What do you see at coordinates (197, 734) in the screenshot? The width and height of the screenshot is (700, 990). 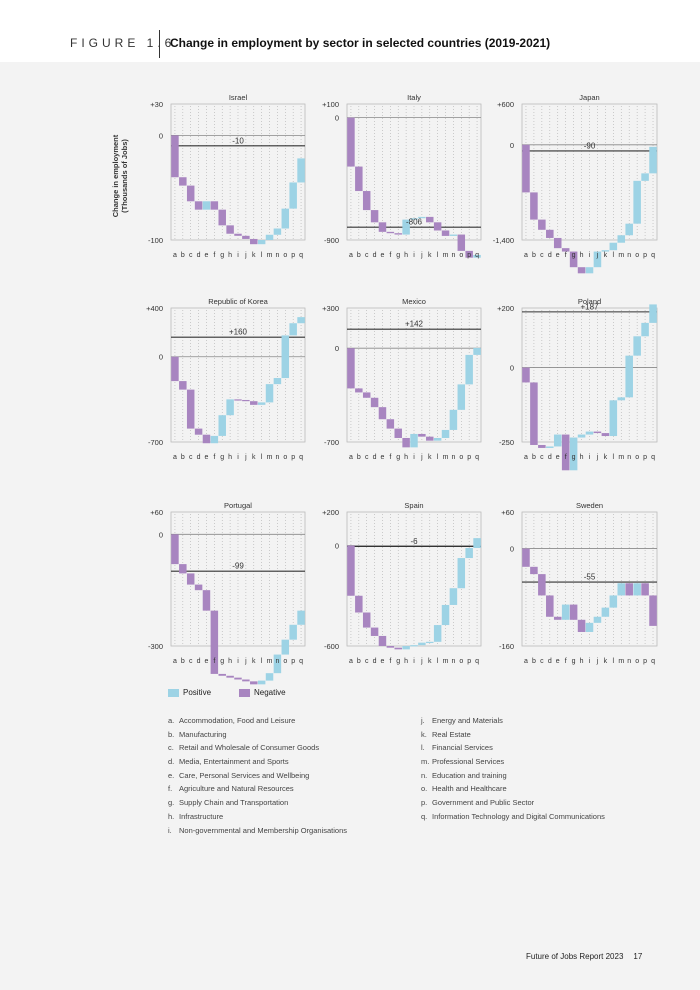 I see `sector-item: b. Manufacturing` at bounding box center [197, 734].